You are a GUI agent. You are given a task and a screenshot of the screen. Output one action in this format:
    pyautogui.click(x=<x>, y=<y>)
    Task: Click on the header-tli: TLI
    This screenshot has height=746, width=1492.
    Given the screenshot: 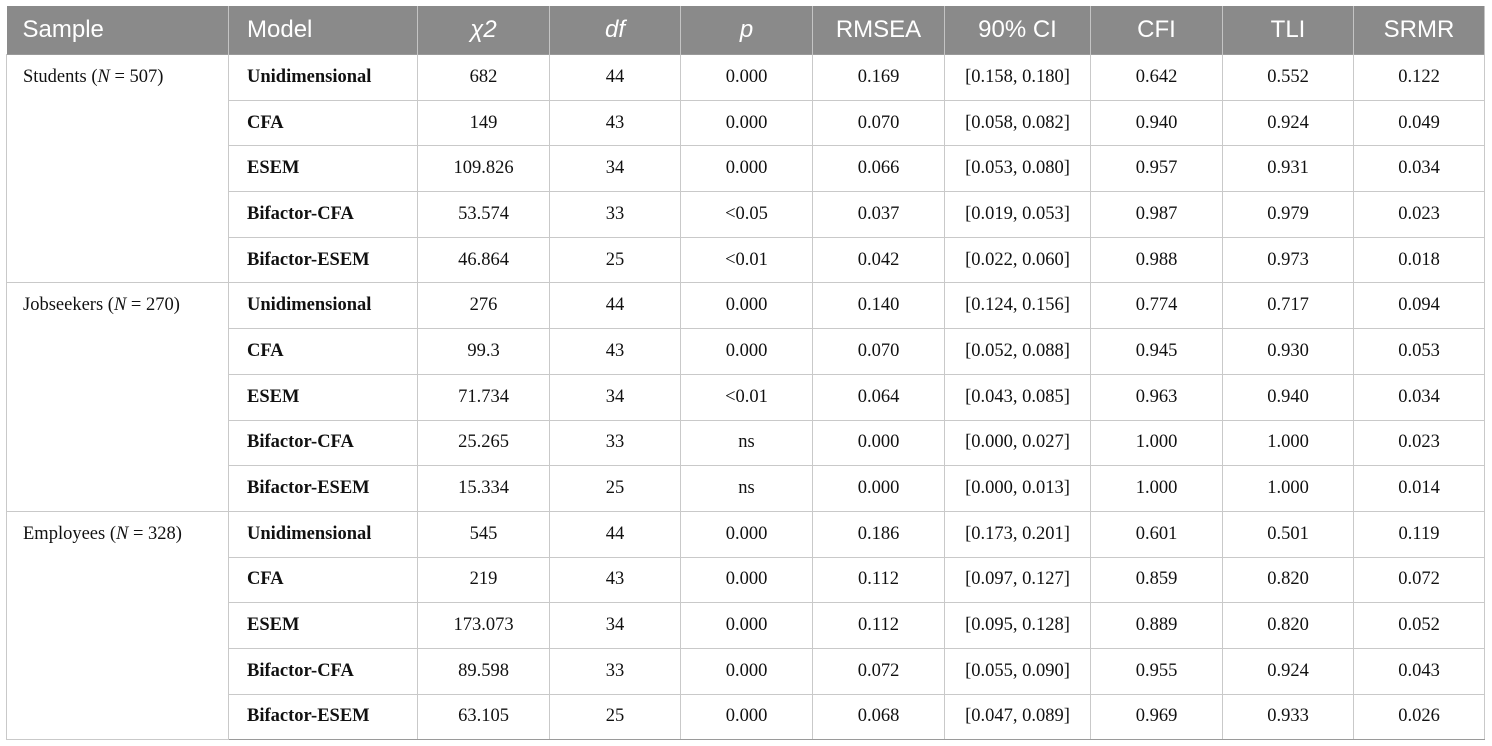 What is the action you would take?
    pyautogui.click(x=1288, y=30)
    